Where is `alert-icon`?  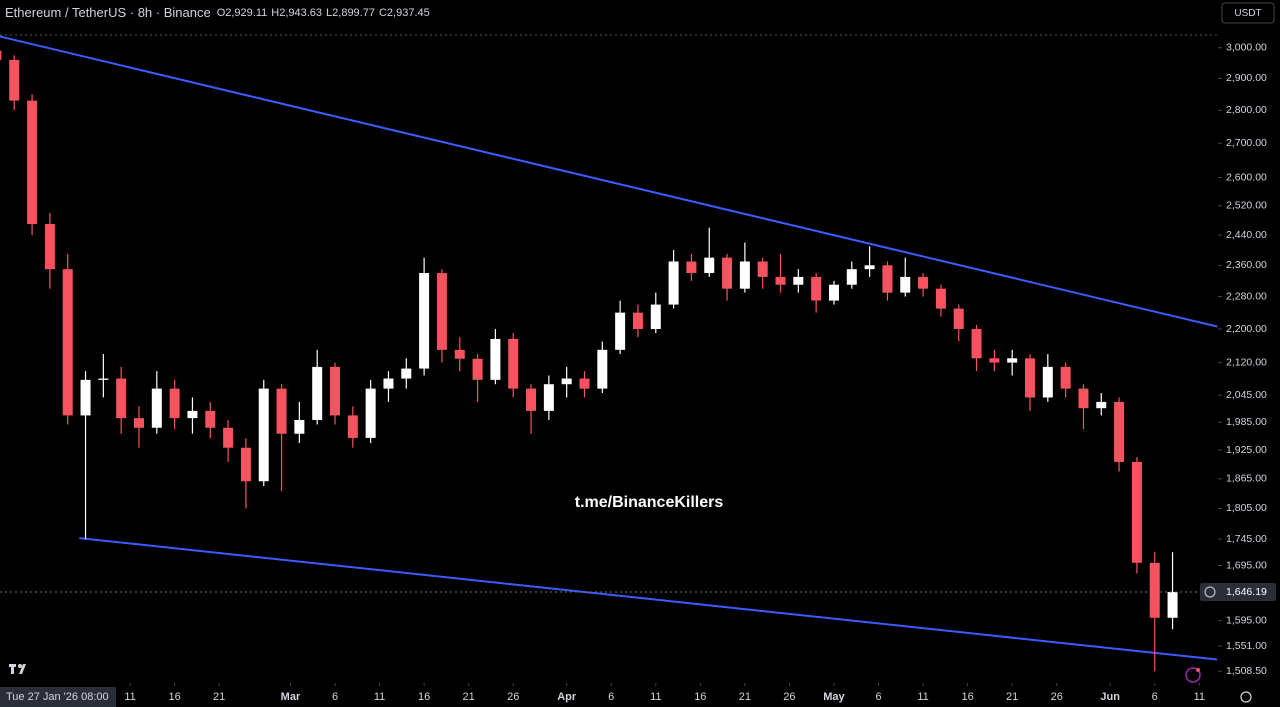 alert-icon is located at coordinates (1193, 675).